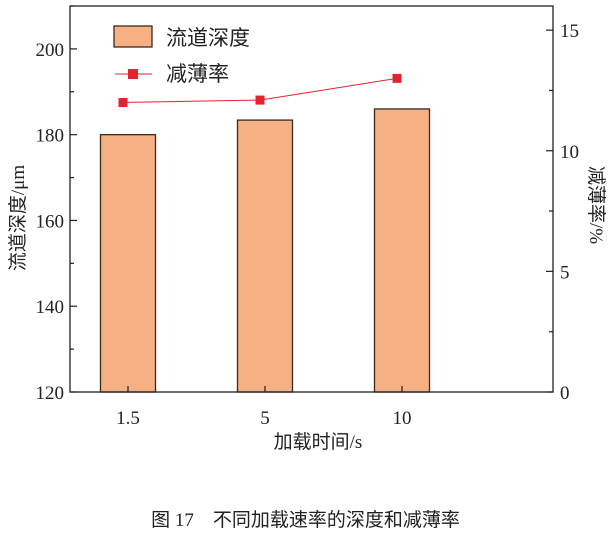 The width and height of the screenshot is (611, 535). Describe the element at coordinates (123, 102) in the screenshot. I see `thinning-rate-point-1.5` at that location.